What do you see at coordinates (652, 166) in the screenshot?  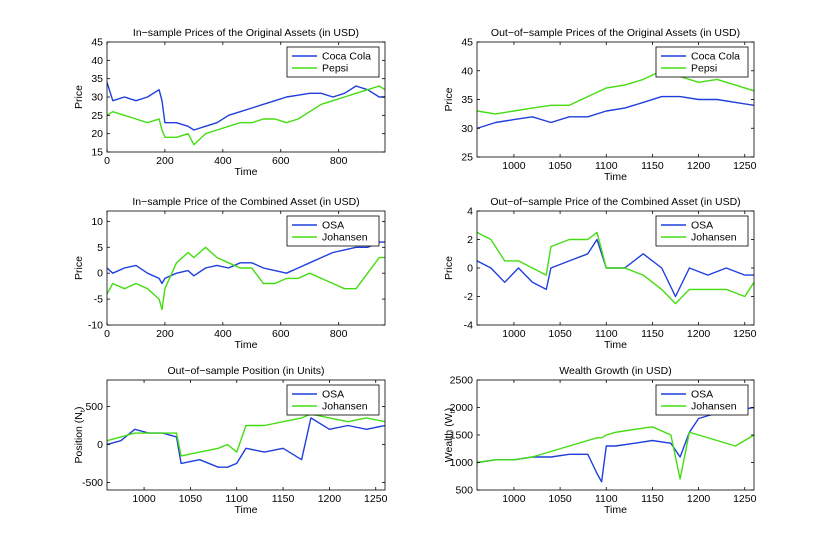 I see `chart-2-xtick-label-4: 1150` at bounding box center [652, 166].